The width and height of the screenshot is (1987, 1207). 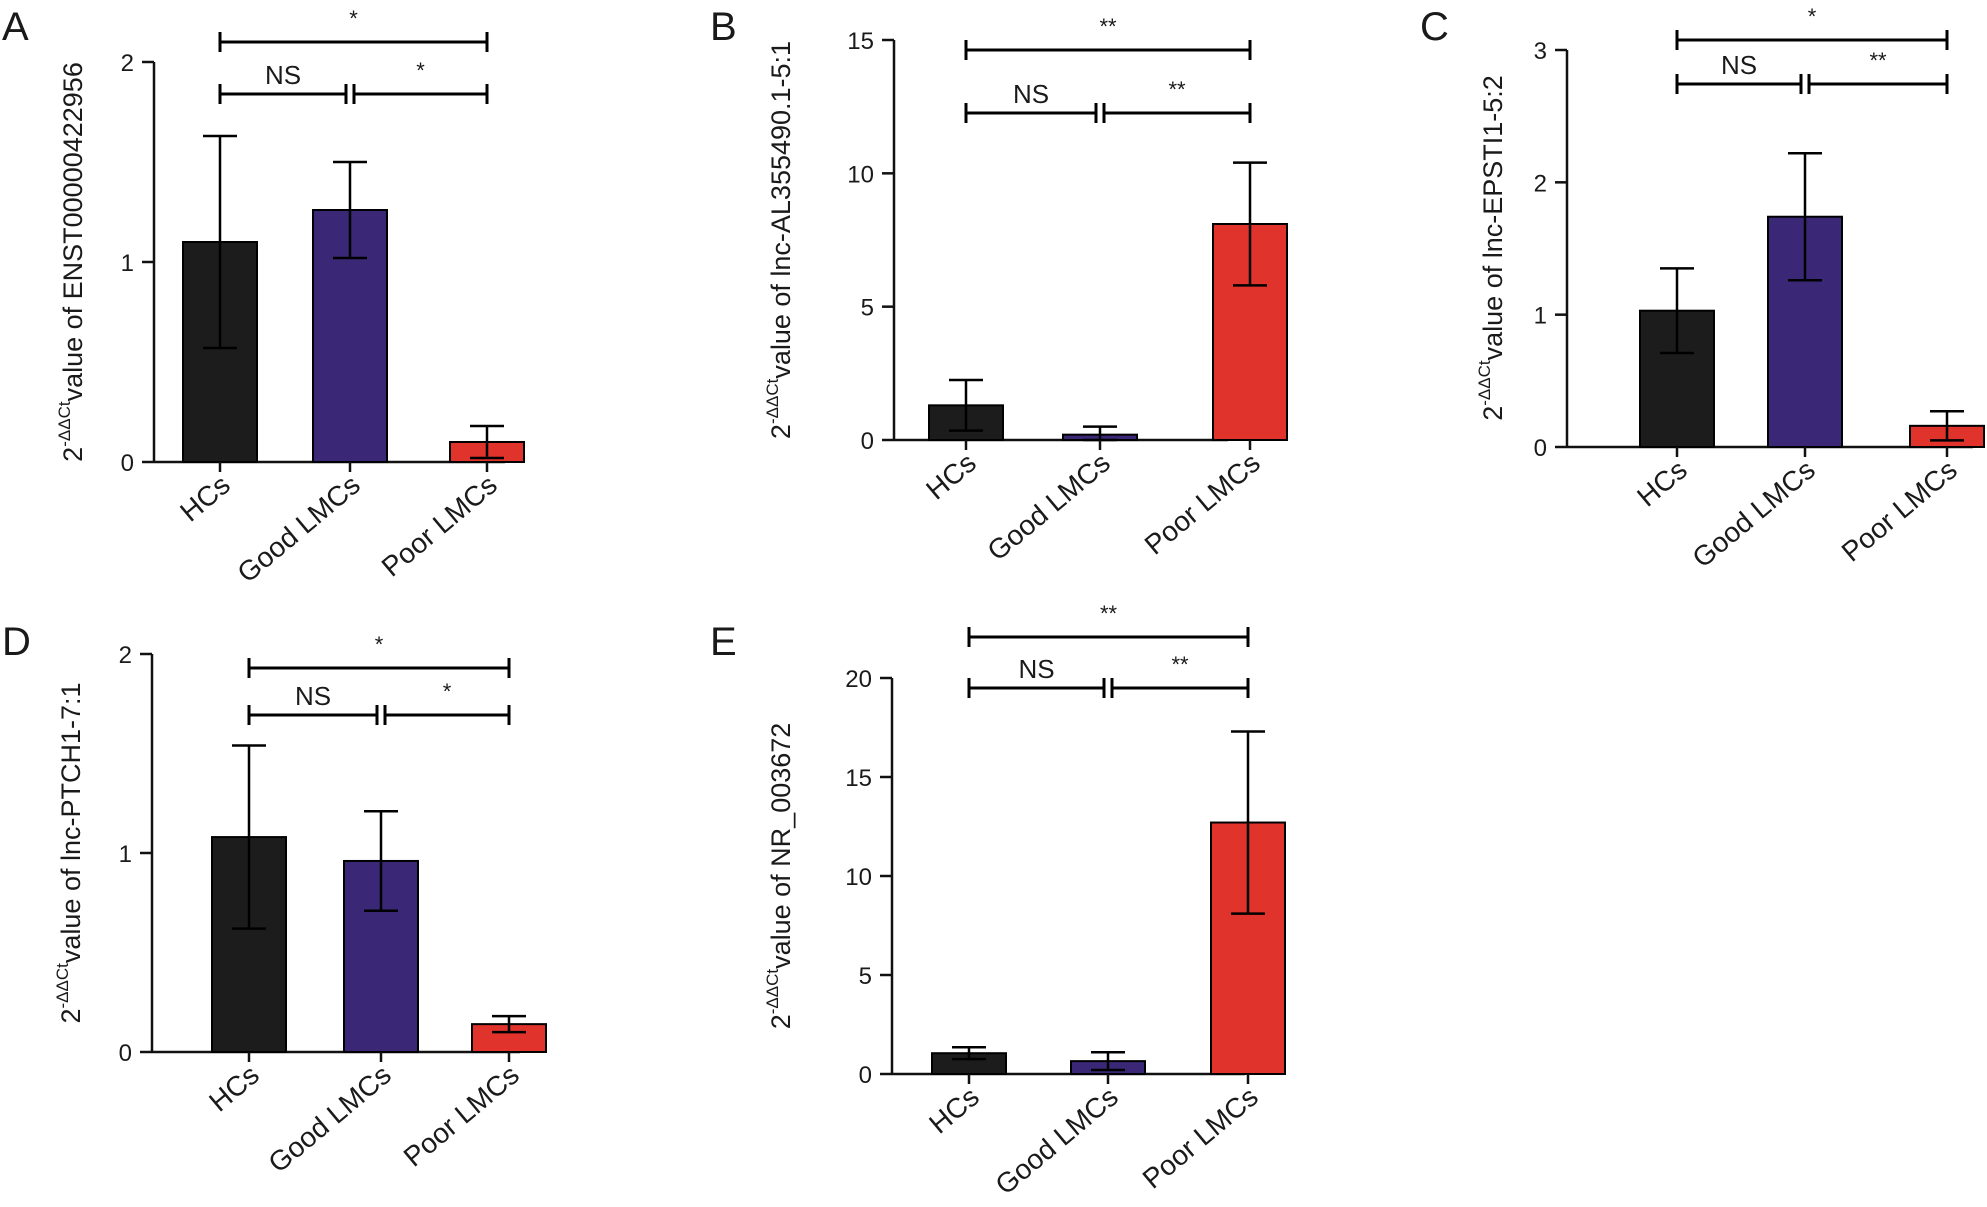 I want to click on panel-b-y-axis-label-superscript: -ΔΔCt, so click(x=772, y=401).